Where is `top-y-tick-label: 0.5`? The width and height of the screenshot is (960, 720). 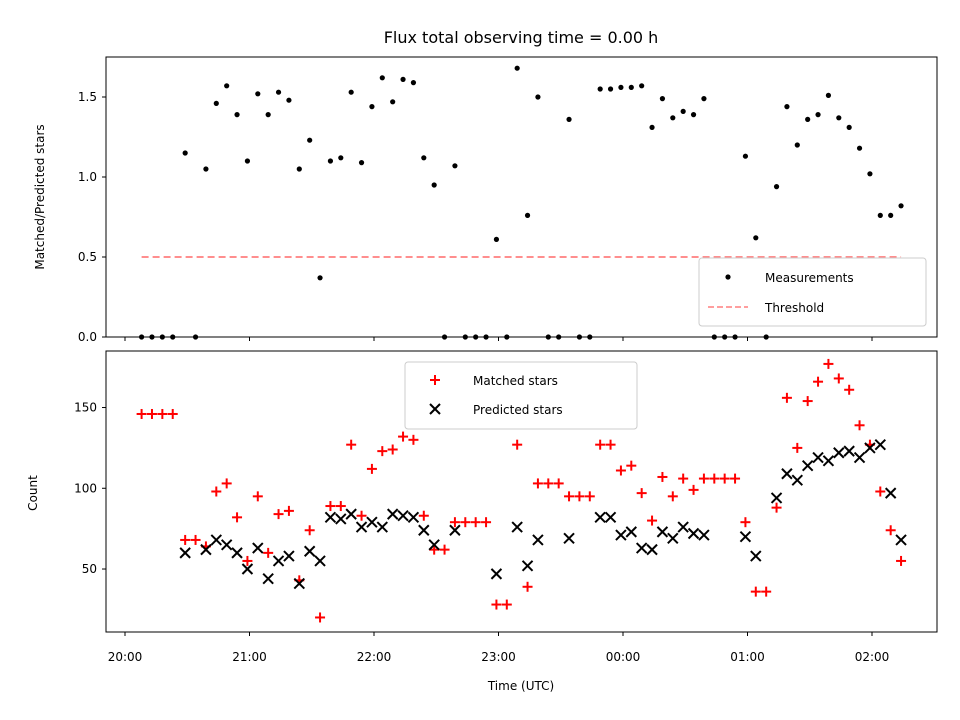
top-y-tick-label: 0.5 is located at coordinates (87, 257).